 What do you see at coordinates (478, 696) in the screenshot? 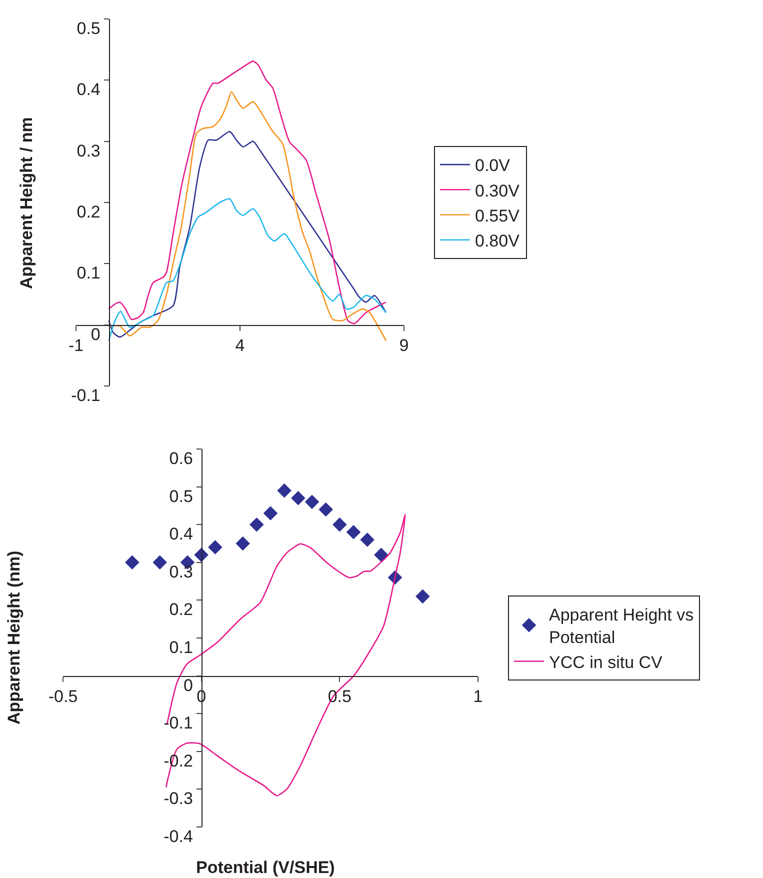
I see `x-tick-label: 1` at bounding box center [478, 696].